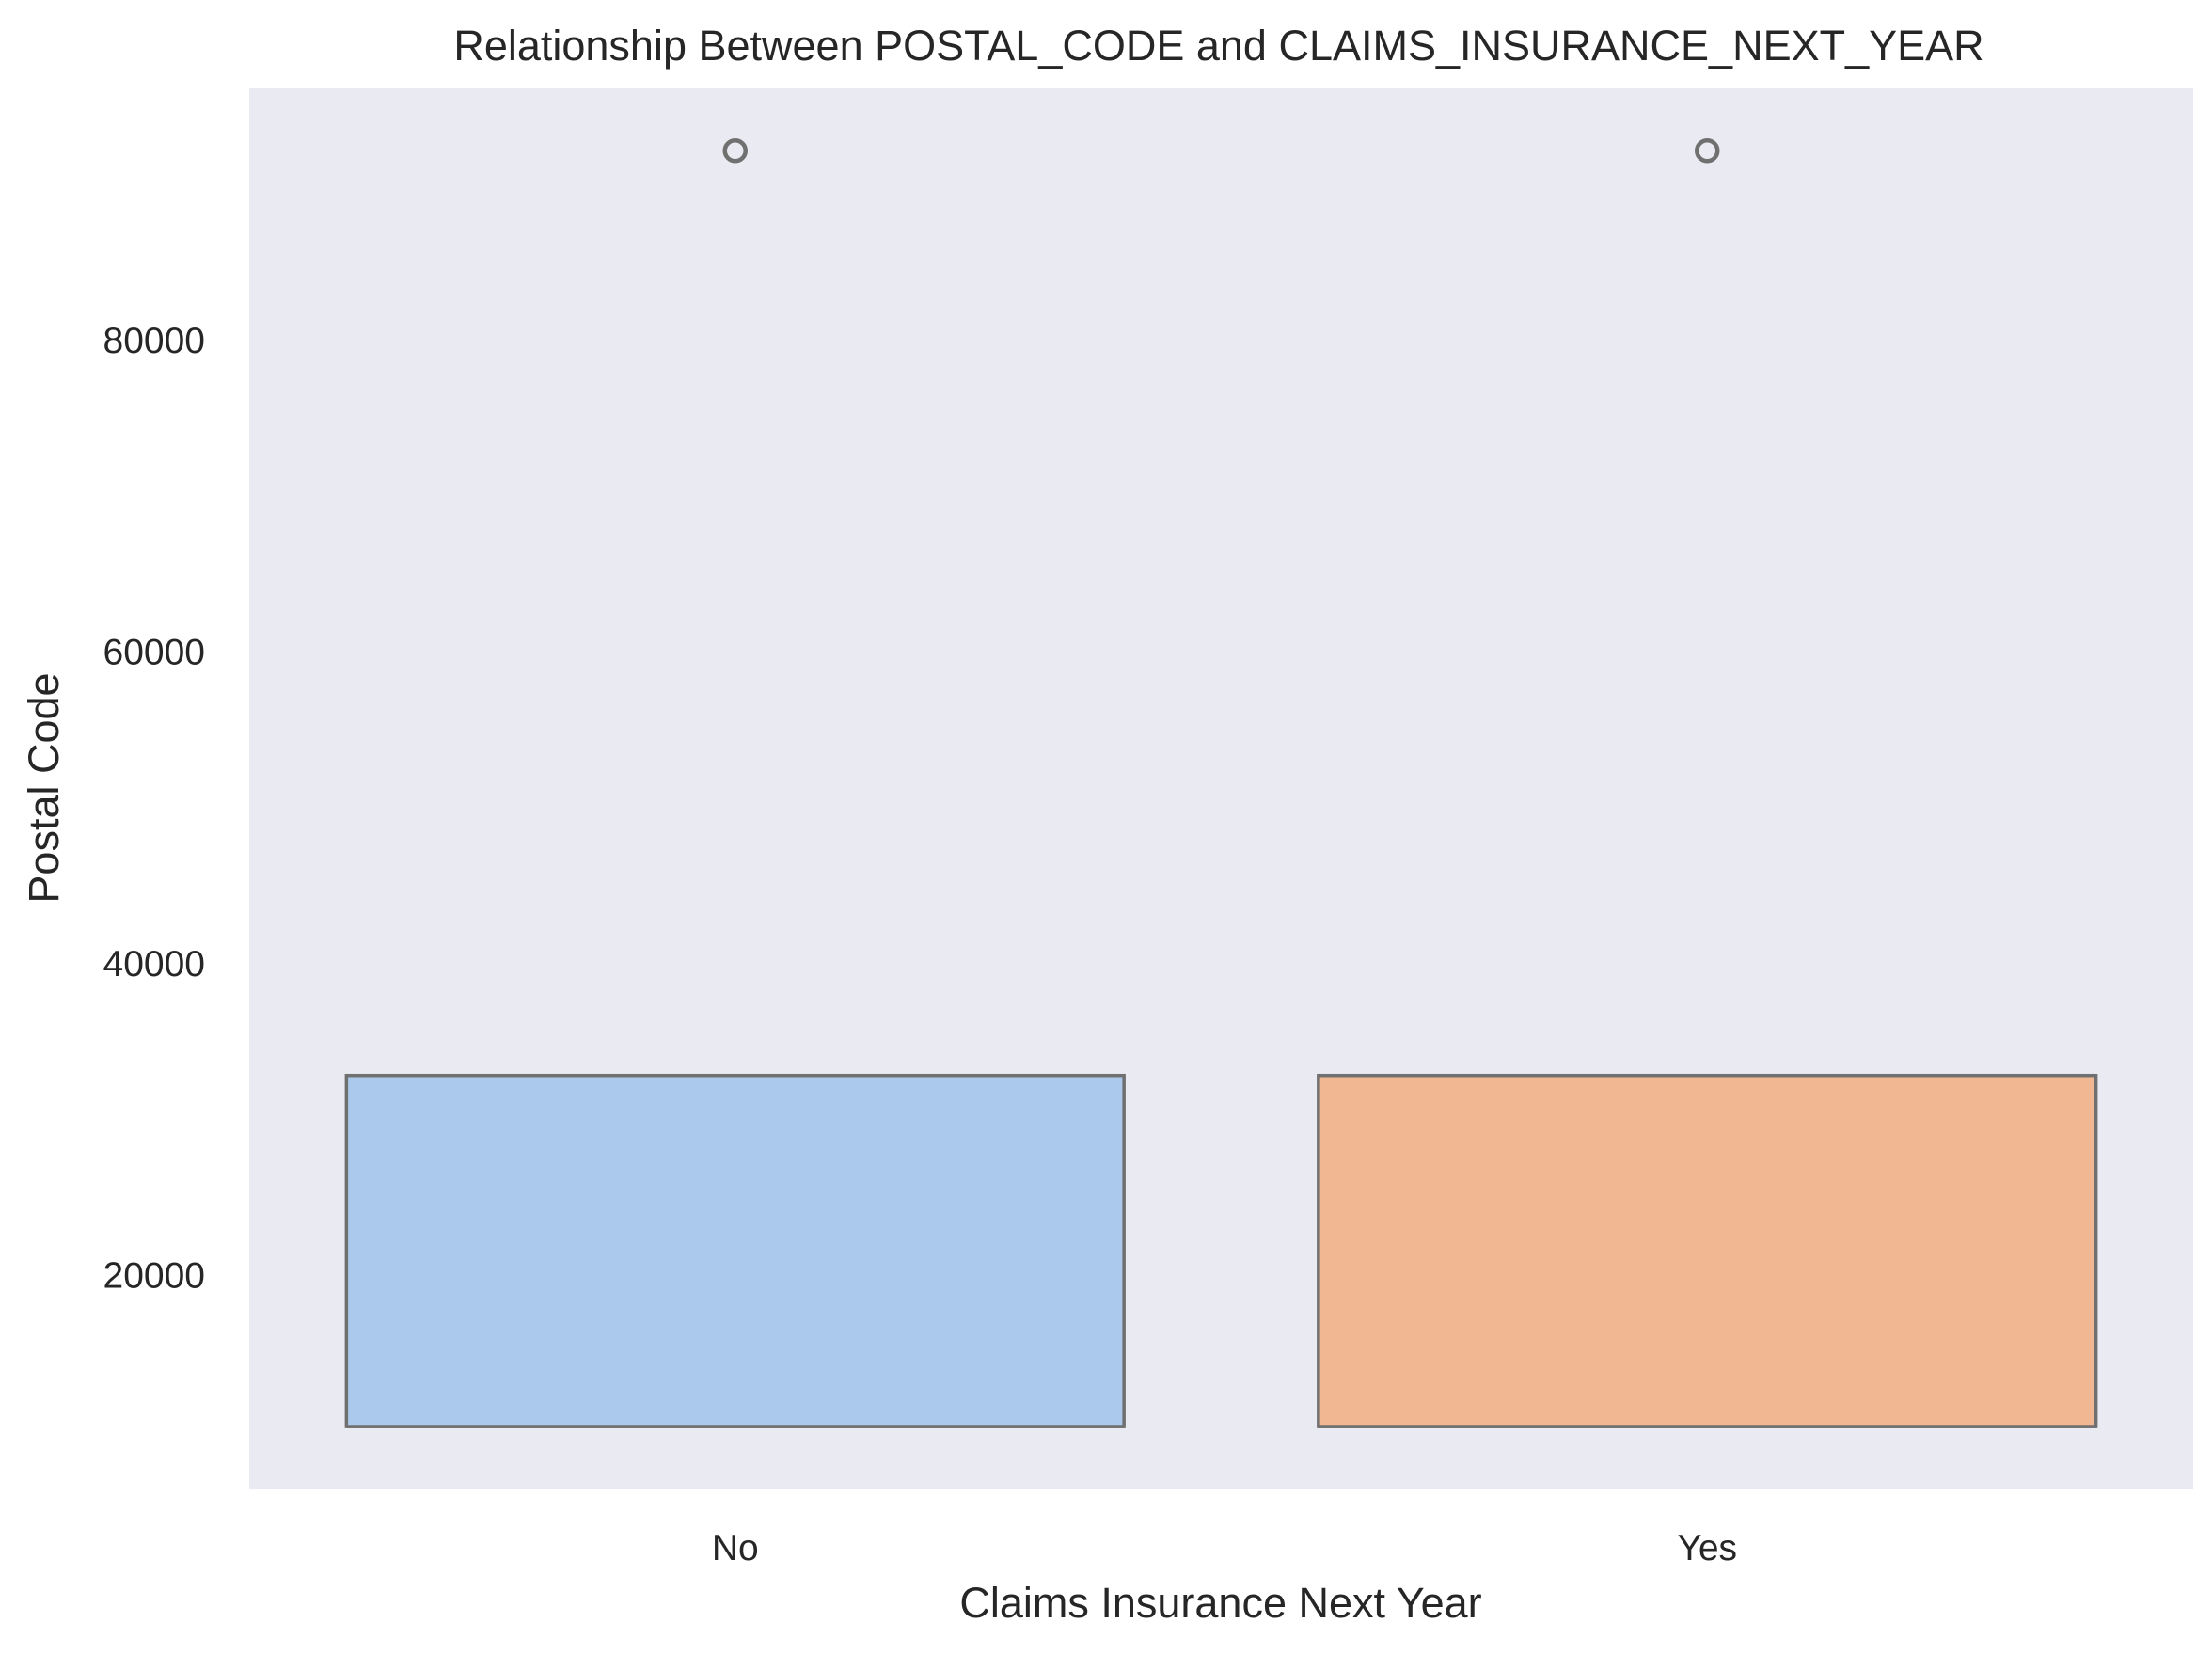  Describe the element at coordinates (735, 1548) in the screenshot. I see `x-tick-label: No` at that location.